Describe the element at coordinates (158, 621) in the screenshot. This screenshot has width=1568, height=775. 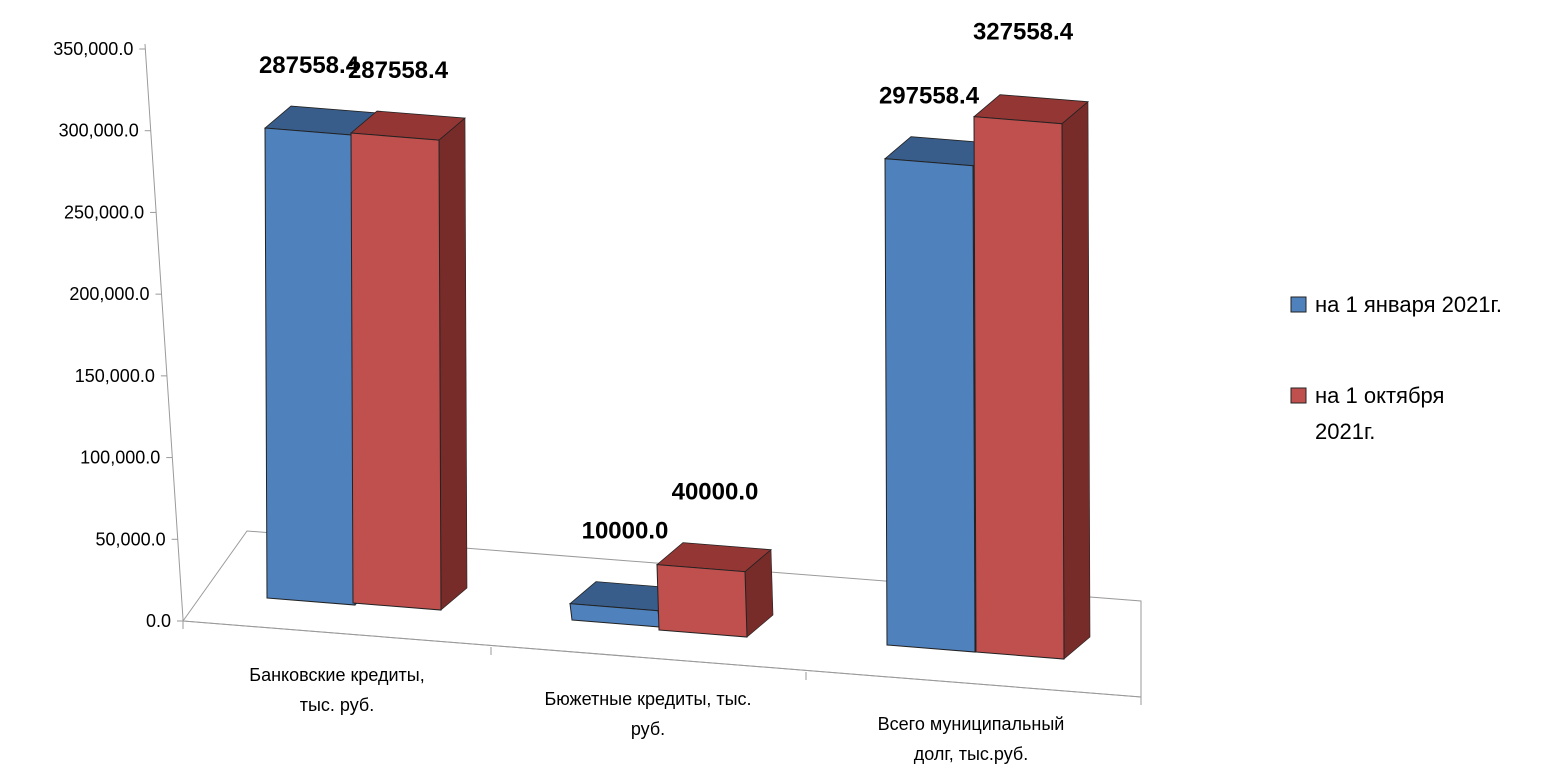
I see `y-tick-label: 0.0` at that location.